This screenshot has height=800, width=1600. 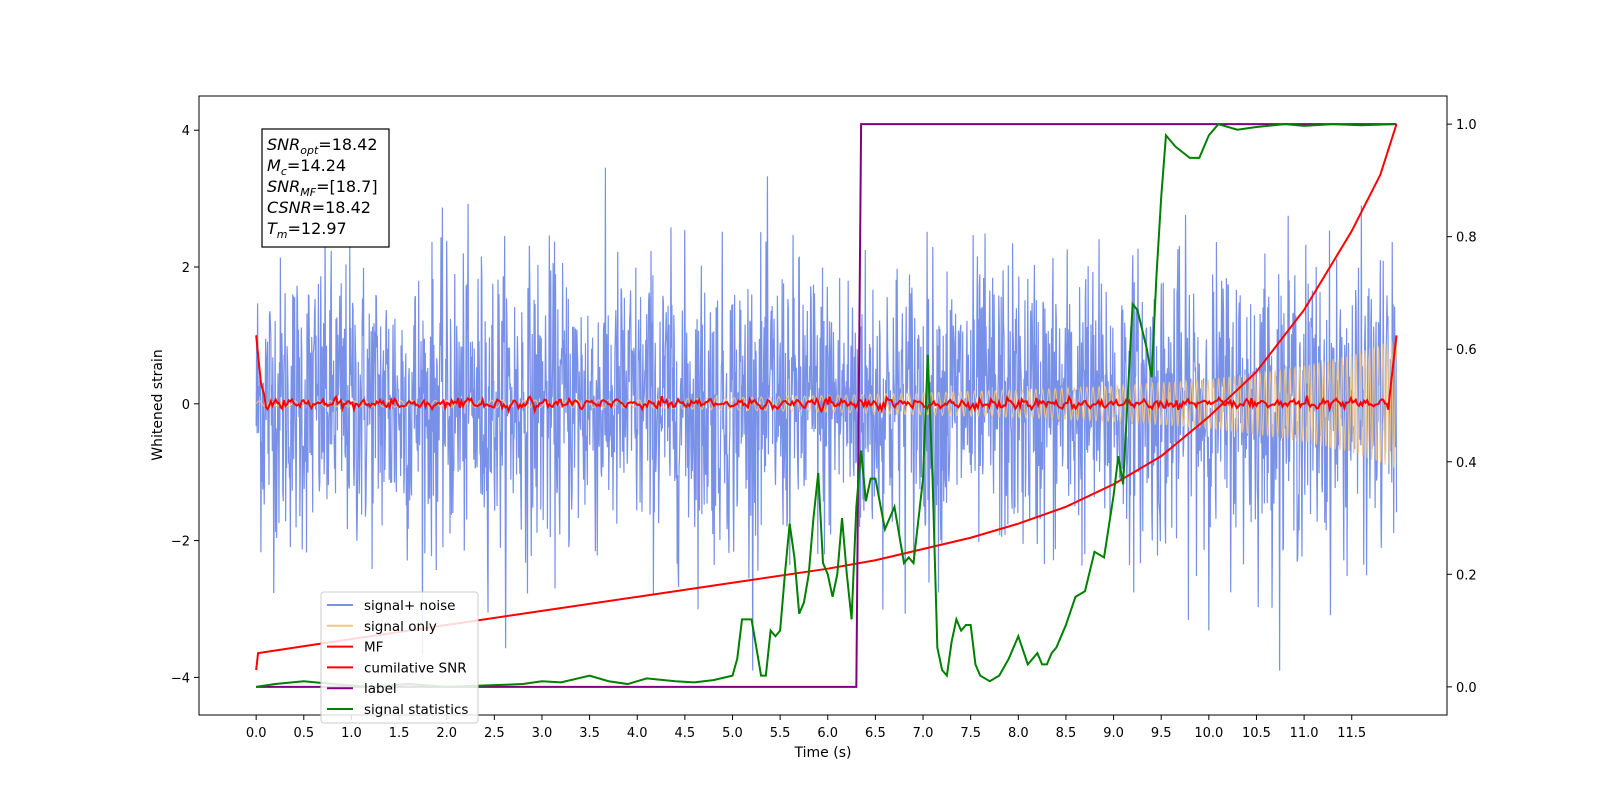 What do you see at coordinates (1466, 125) in the screenshot?
I see `y2-tick-label: 1.0` at bounding box center [1466, 125].